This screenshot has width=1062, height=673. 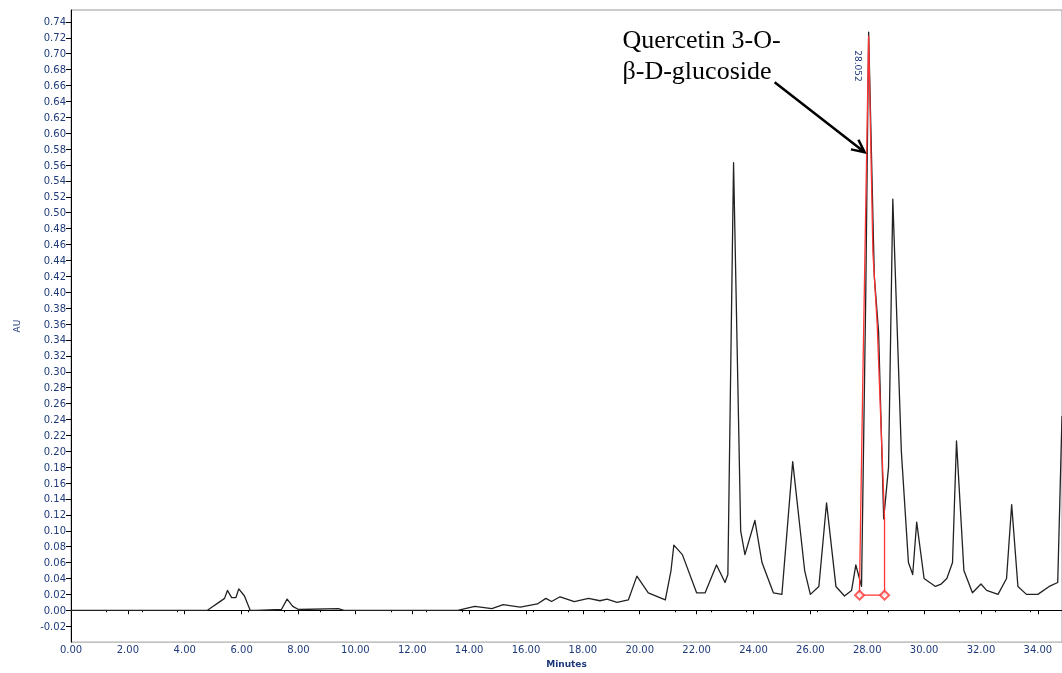 I want to click on x-tick-label: 8.00, so click(x=298, y=649).